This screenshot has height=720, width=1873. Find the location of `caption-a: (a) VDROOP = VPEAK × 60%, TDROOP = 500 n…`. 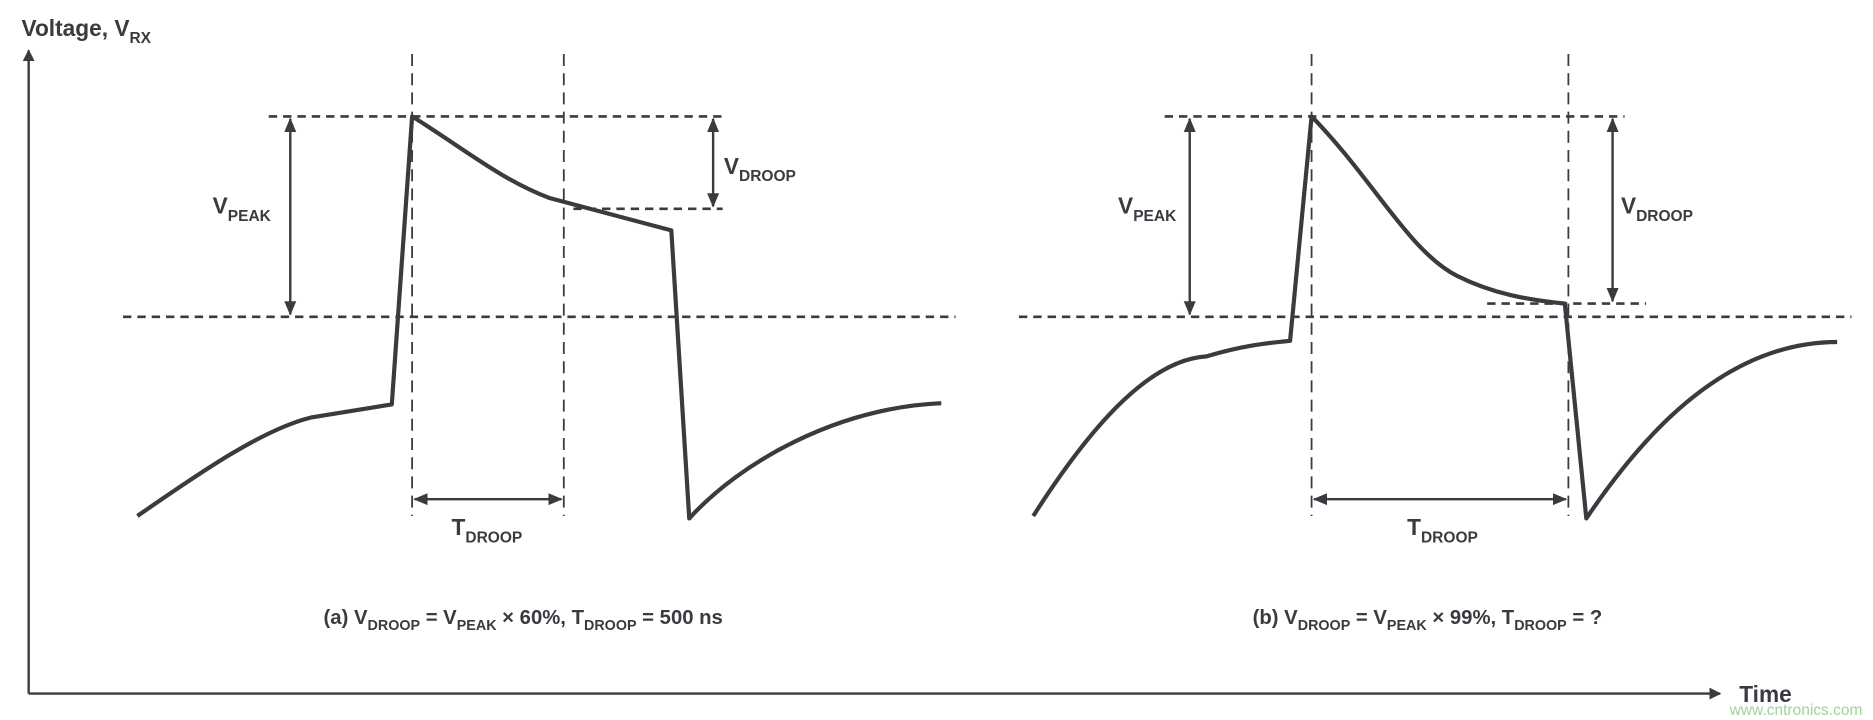

caption-a: (a) VDROOP = VPEAK × 60%, TDROOP = 500 n… is located at coordinates (523, 620).